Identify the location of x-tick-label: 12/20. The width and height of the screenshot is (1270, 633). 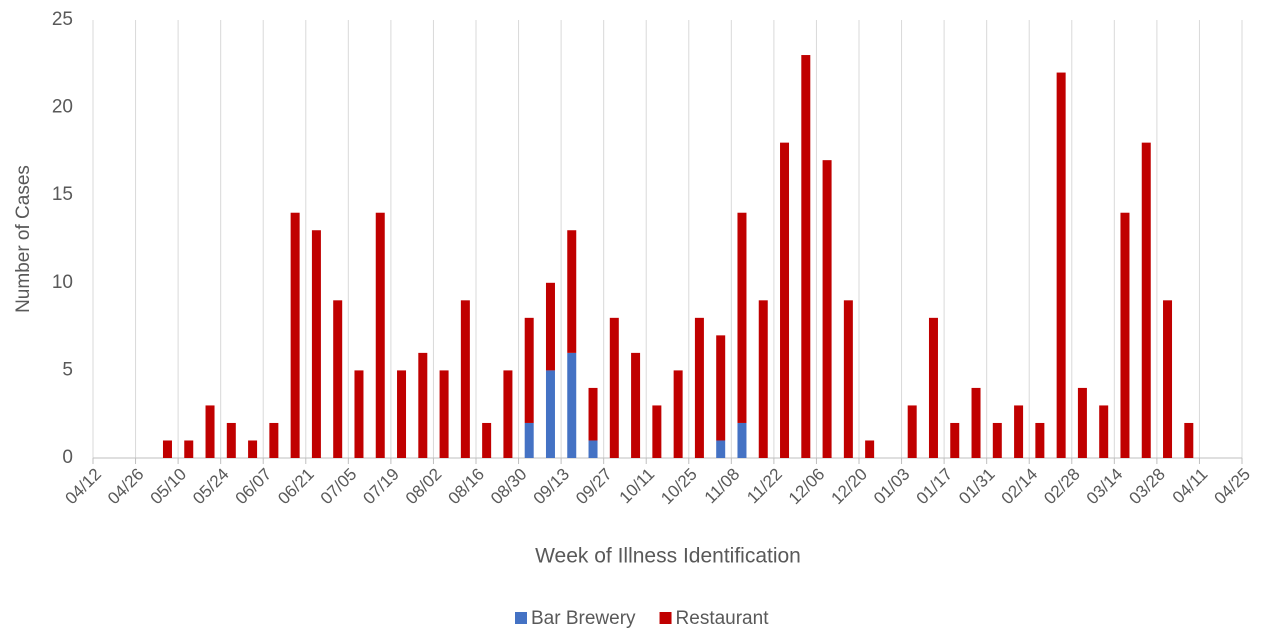
(849, 487).